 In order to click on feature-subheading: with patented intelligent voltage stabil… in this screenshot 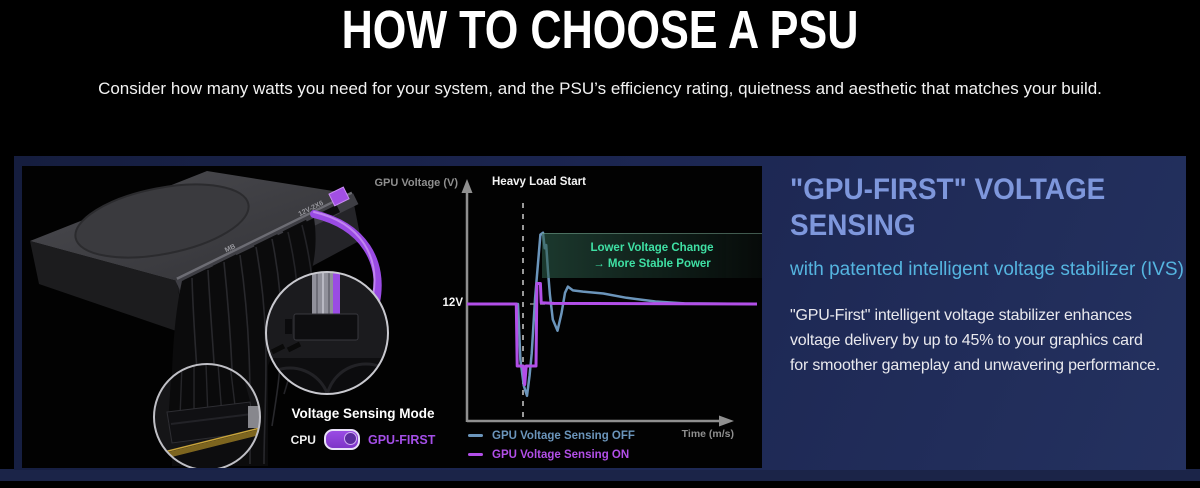, I will do `click(987, 269)`.